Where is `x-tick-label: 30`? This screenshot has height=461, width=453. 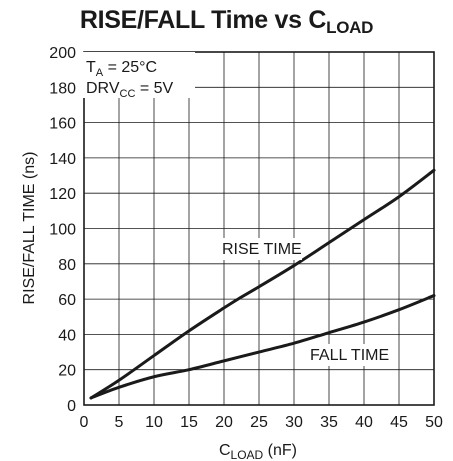 x-tick-label: 30 is located at coordinates (294, 422).